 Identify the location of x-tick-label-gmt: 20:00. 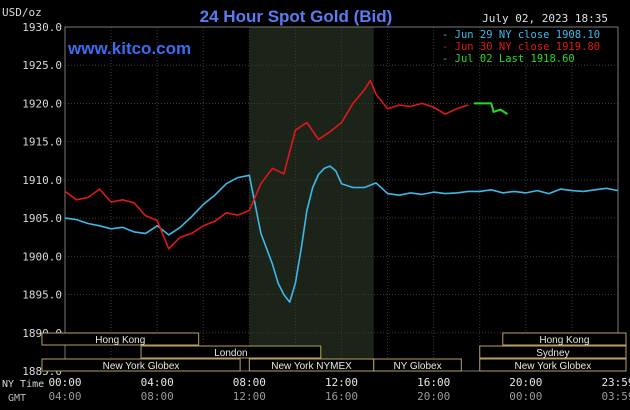
(433, 396).